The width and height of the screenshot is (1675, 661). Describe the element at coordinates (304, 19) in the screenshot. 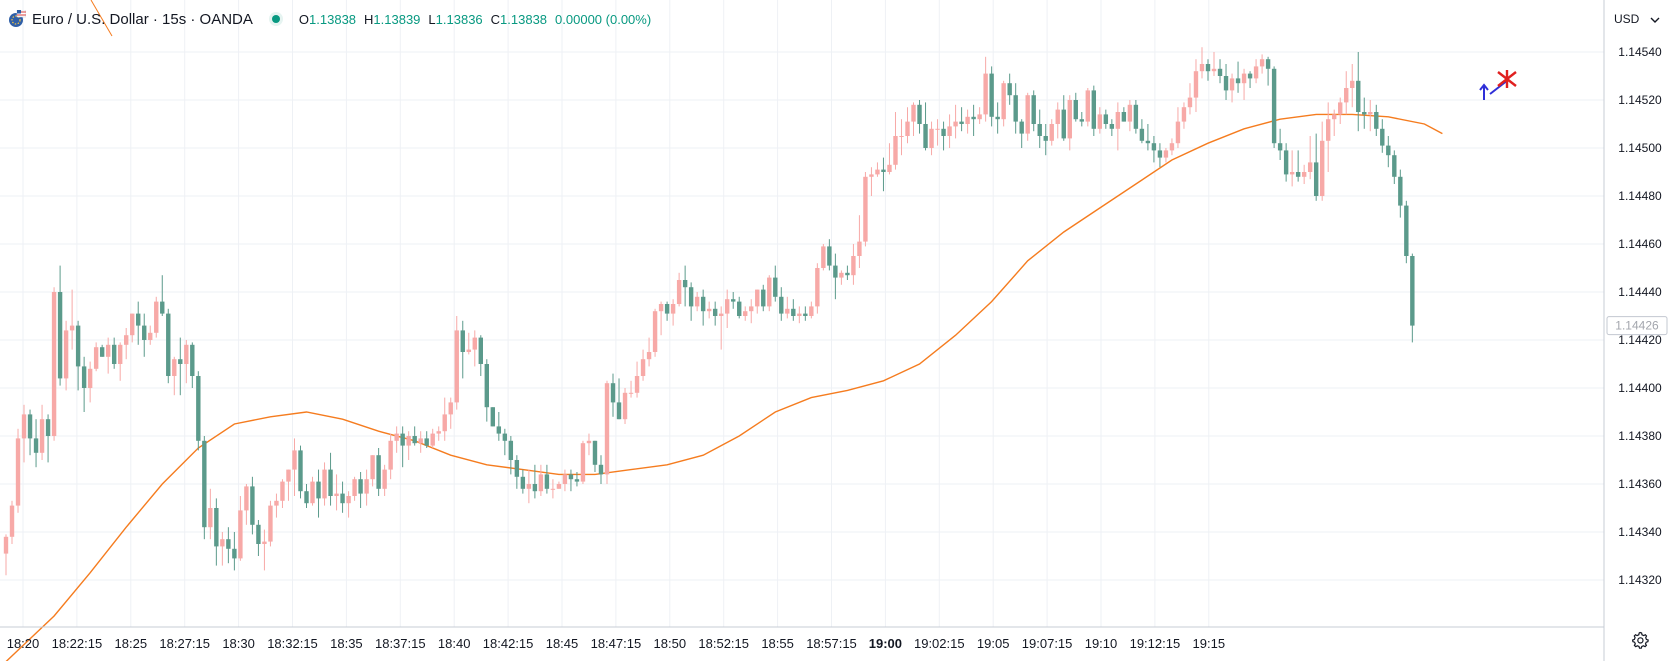

I see `ohlc-open-label: O` at that location.